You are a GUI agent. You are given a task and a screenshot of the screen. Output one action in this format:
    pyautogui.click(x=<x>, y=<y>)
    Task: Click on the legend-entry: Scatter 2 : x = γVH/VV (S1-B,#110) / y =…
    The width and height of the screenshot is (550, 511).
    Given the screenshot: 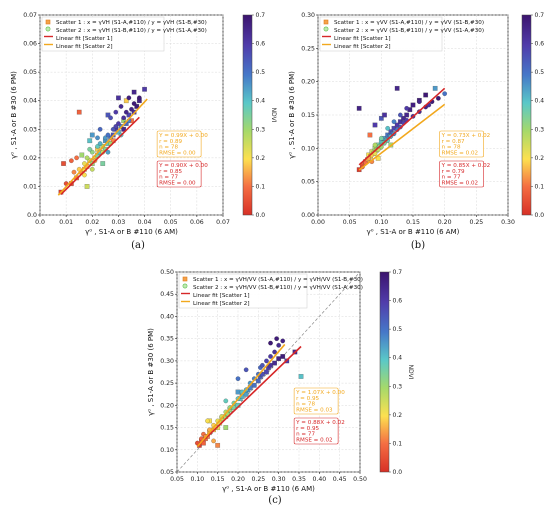 What is the action you would take?
    pyautogui.click(x=278, y=288)
    